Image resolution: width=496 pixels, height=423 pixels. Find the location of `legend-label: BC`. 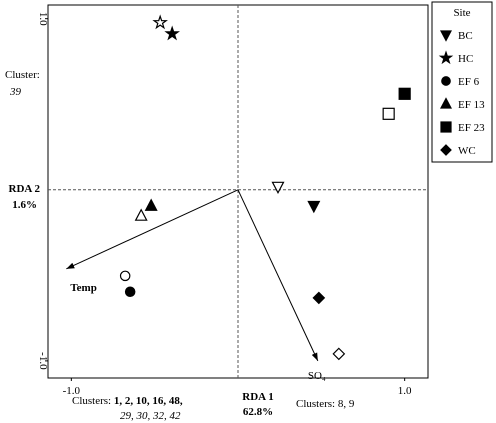

legend-label: BC is located at coordinates (465, 36).